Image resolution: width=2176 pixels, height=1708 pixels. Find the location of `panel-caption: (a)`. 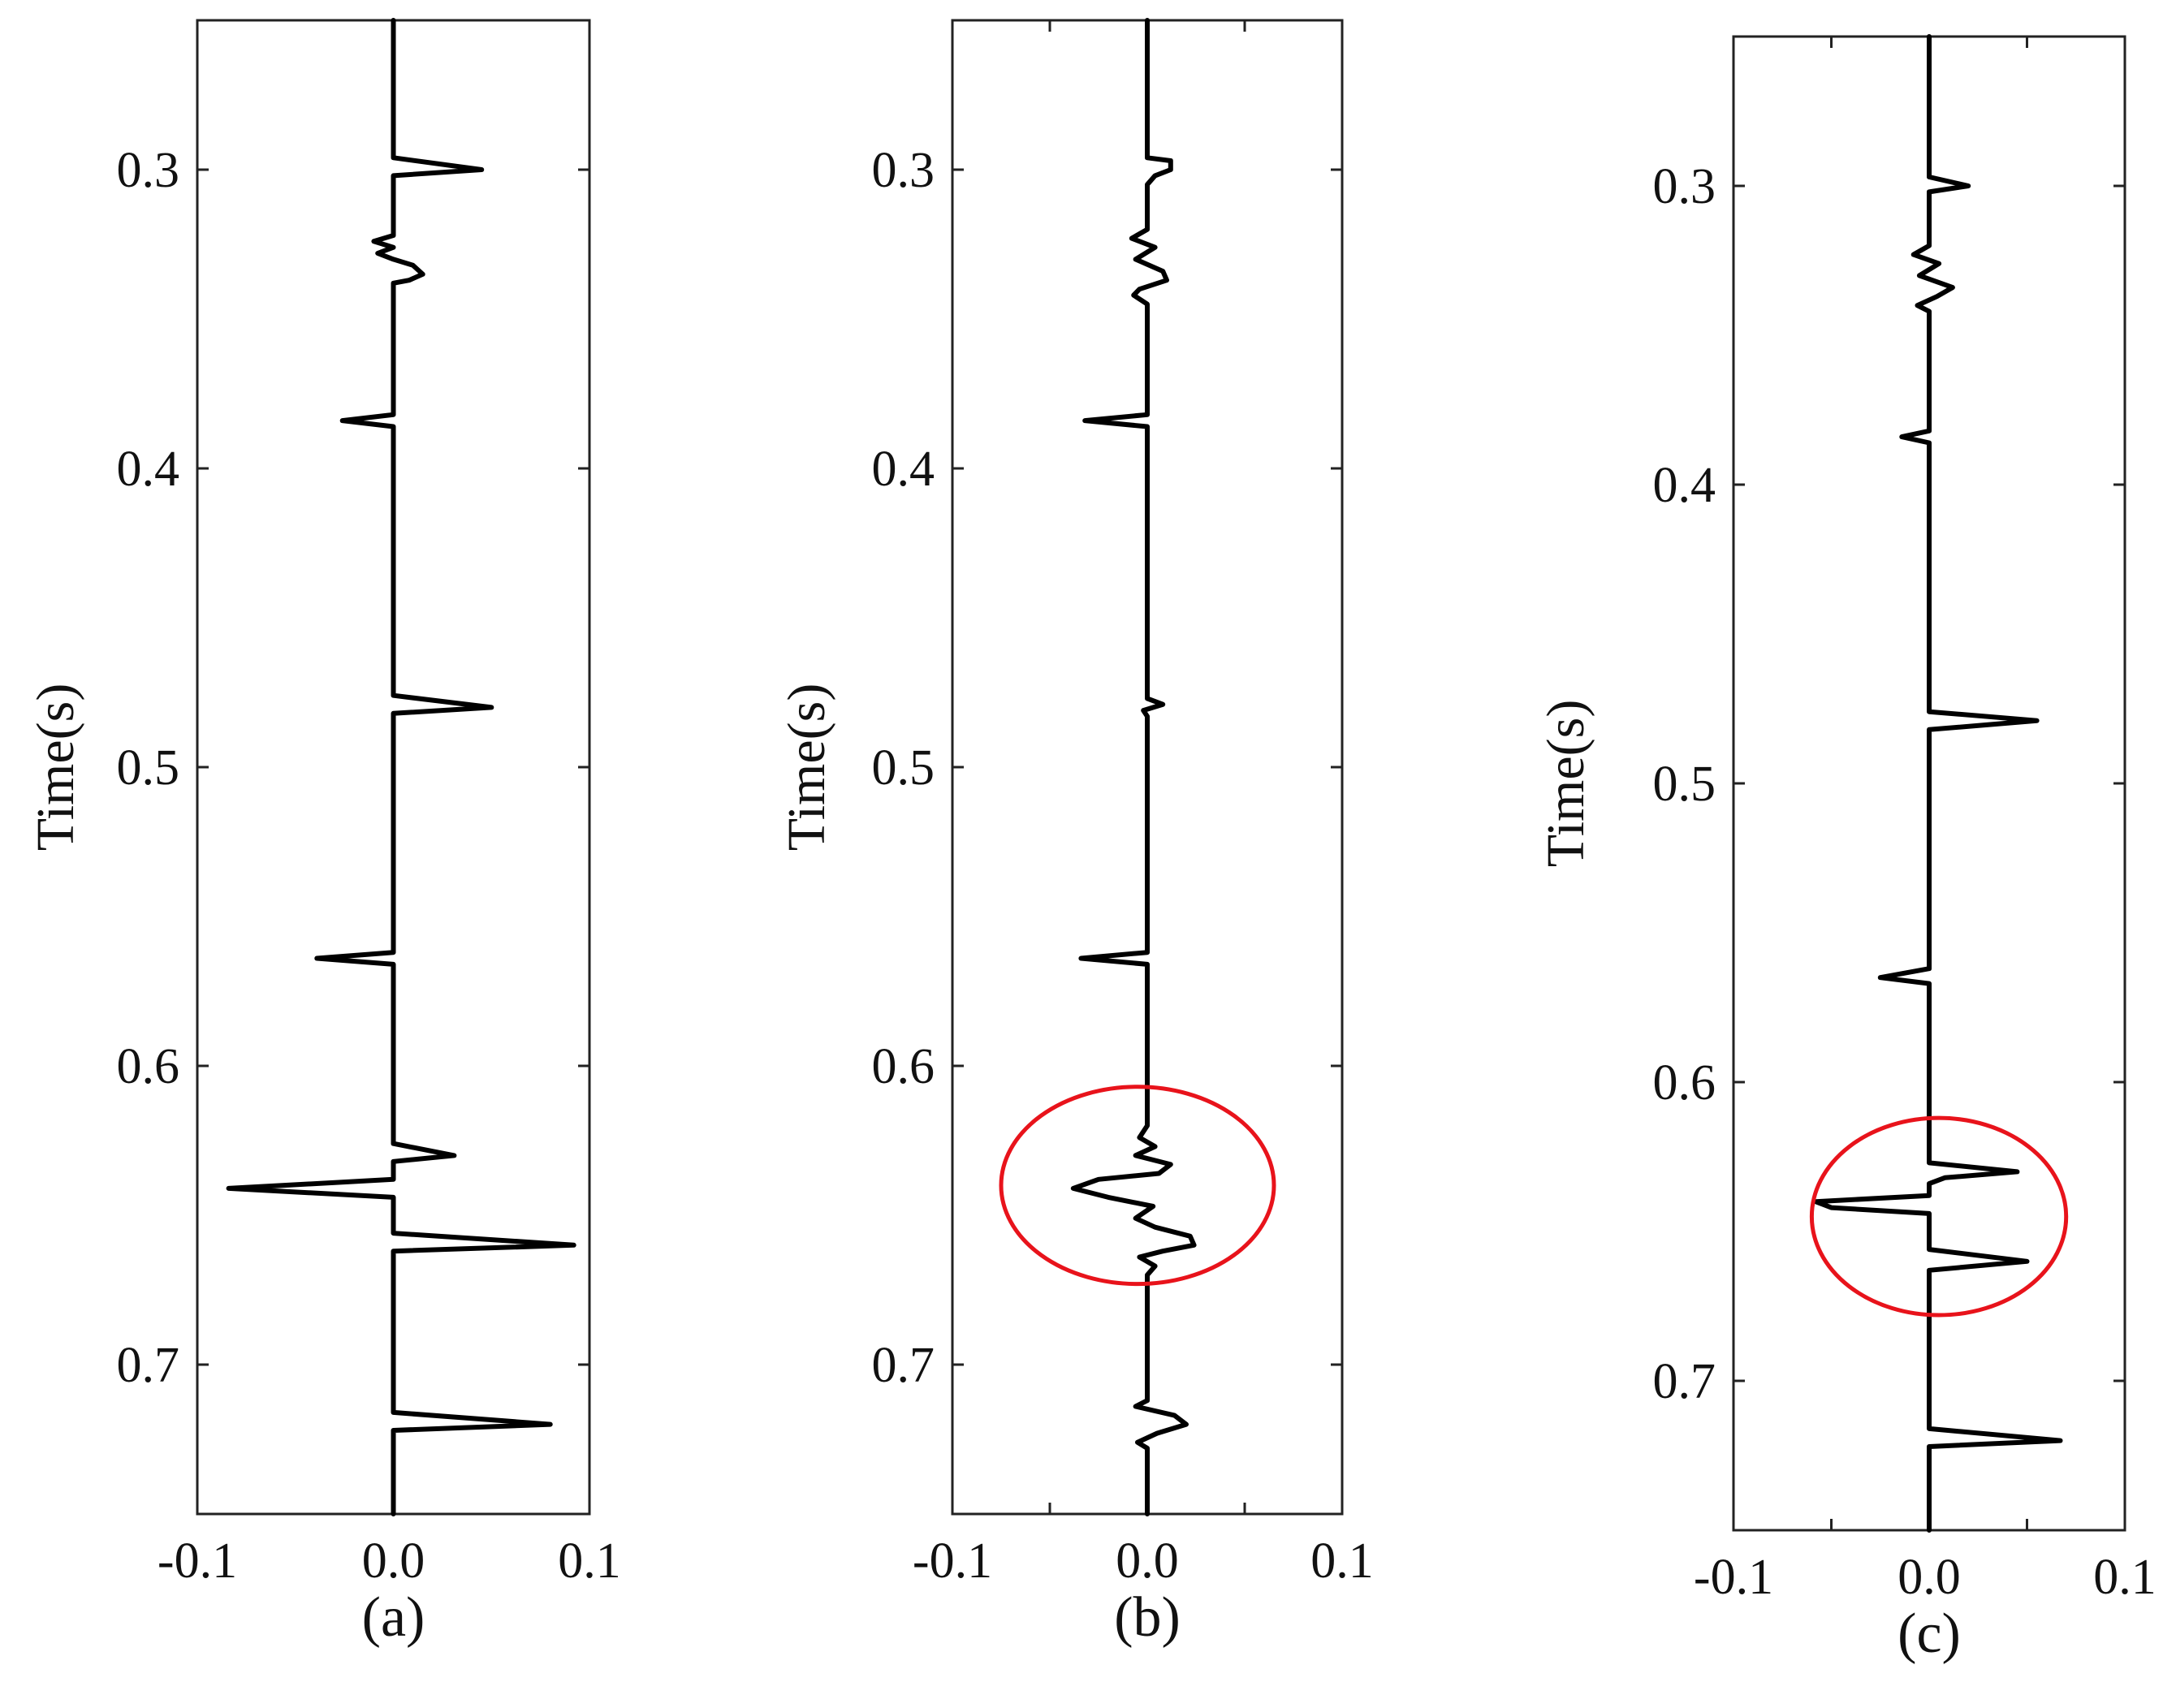

panel-caption: (a) is located at coordinates (393, 1617).